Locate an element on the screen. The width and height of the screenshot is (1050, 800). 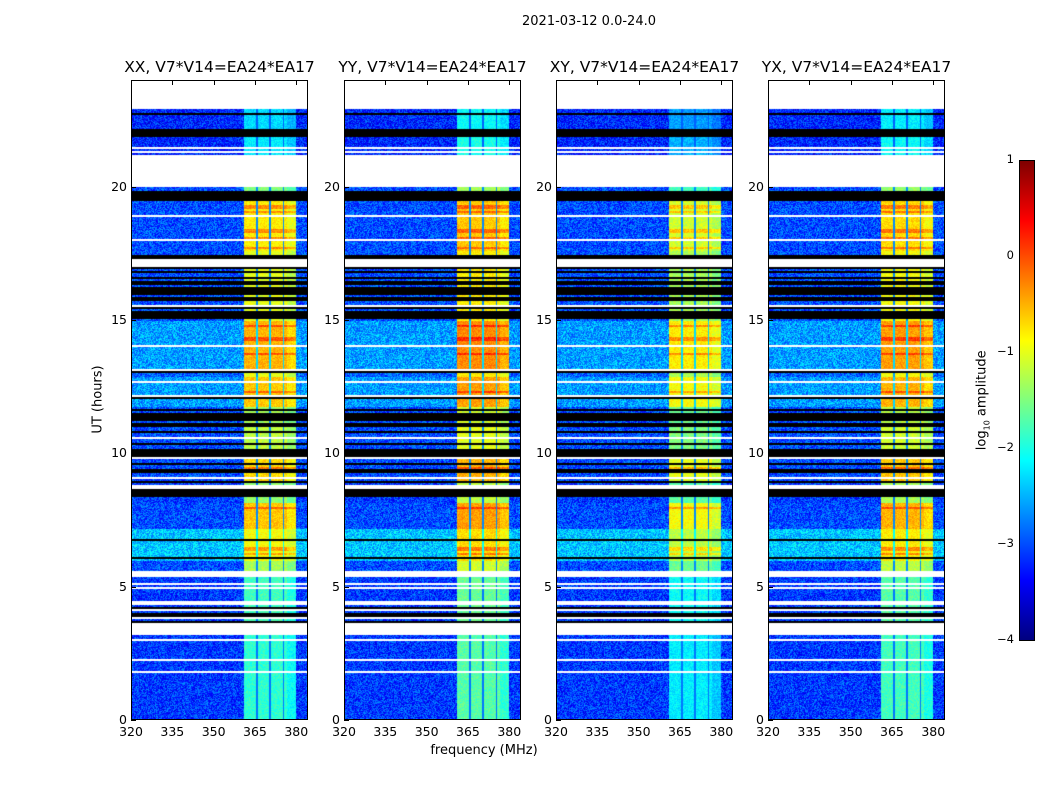
spectrogram-panel-xx is located at coordinates (219, 400).